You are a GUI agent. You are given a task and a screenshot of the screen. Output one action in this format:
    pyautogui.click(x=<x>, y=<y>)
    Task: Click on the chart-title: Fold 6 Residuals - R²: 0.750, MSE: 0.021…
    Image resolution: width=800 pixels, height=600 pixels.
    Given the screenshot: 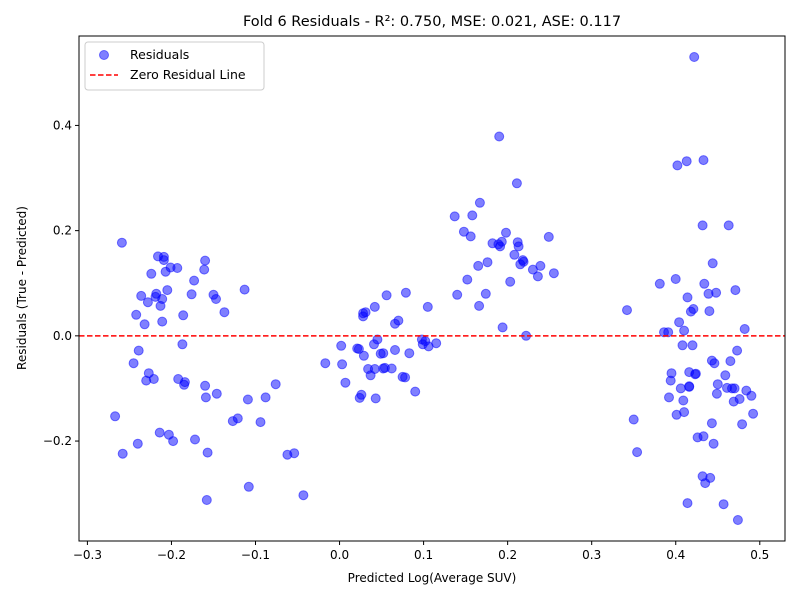 What is the action you would take?
    pyautogui.click(x=432, y=22)
    